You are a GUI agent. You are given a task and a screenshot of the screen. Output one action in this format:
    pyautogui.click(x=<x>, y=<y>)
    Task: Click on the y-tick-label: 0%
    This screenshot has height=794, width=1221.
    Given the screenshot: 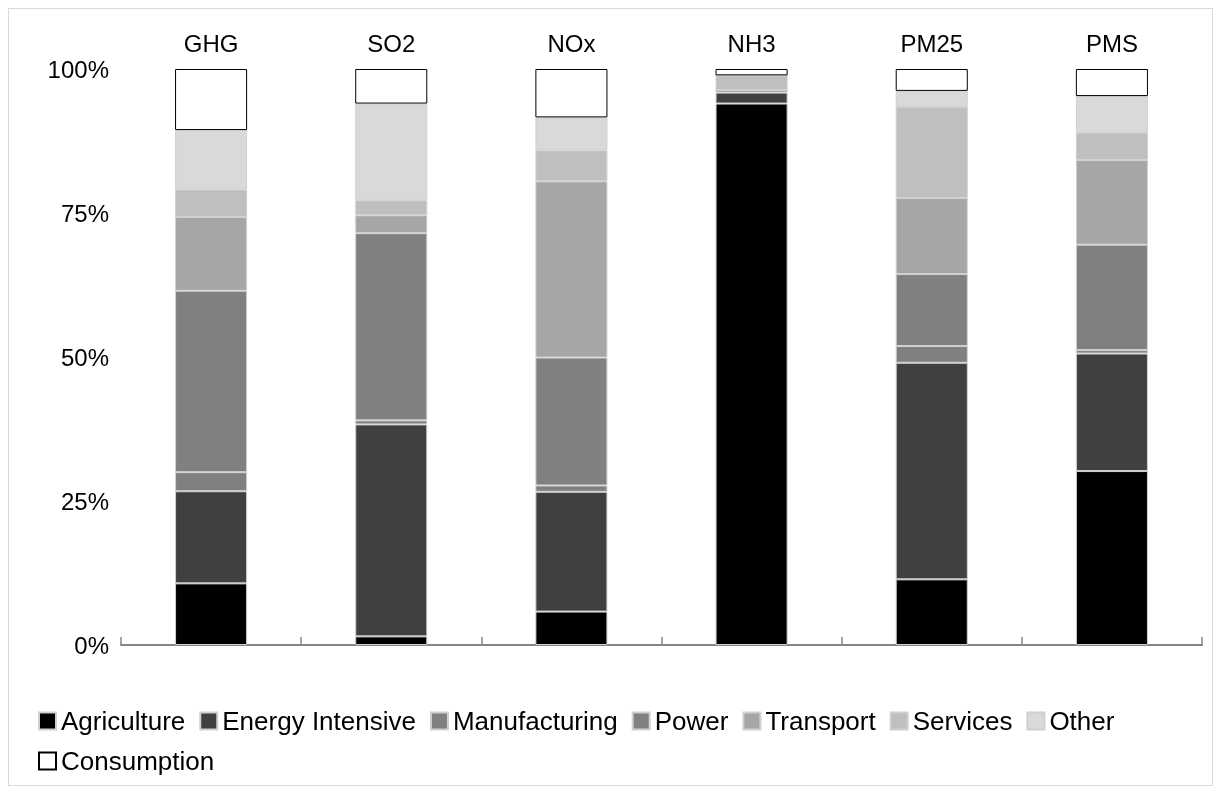 What is the action you would take?
    pyautogui.click(x=91, y=645)
    